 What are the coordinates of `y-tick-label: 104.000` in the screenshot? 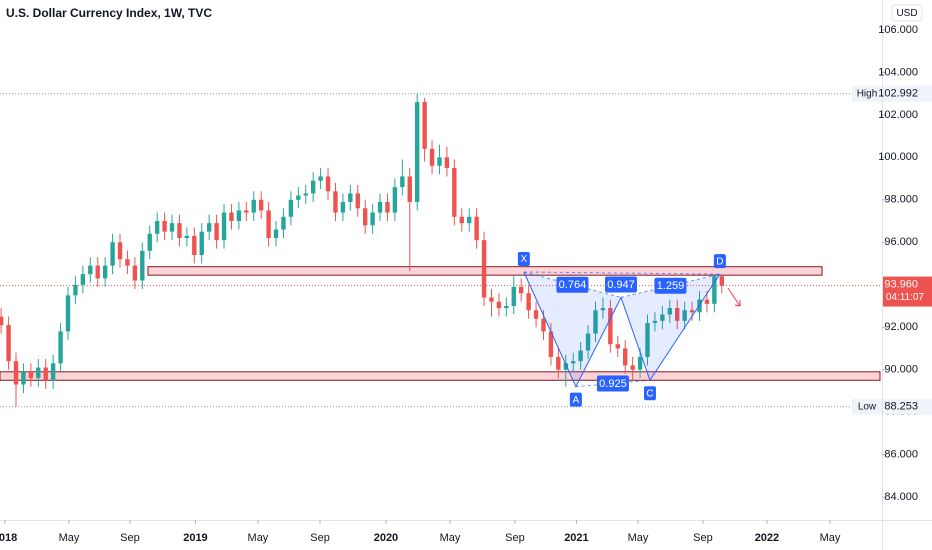 It's located at (898, 72).